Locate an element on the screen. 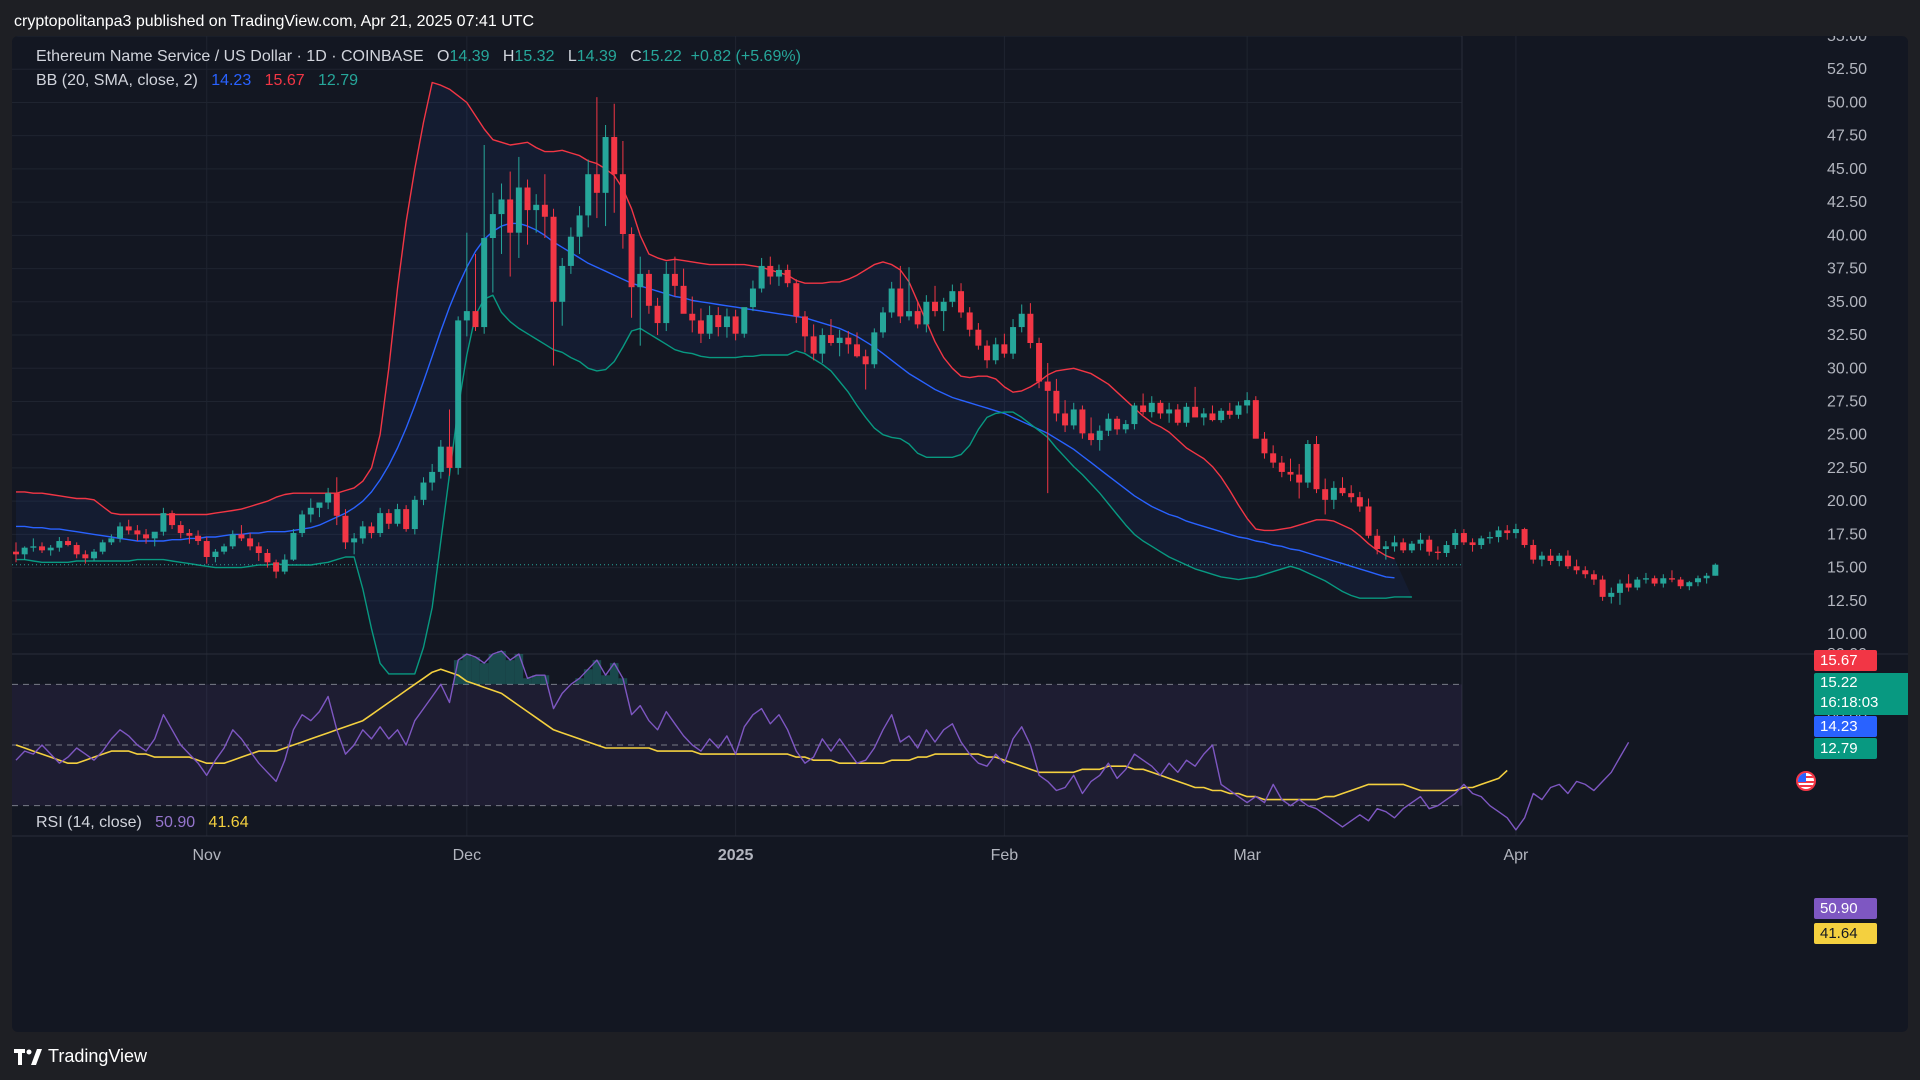 The image size is (1920, 1080). bb-label: BB (20, SMA, close, 2) is located at coordinates (117, 80).